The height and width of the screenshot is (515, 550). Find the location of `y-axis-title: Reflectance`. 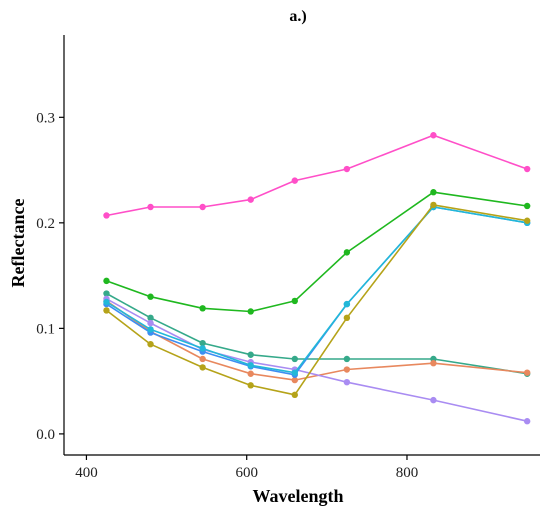

y-axis-title: Reflectance is located at coordinates (18, 243).